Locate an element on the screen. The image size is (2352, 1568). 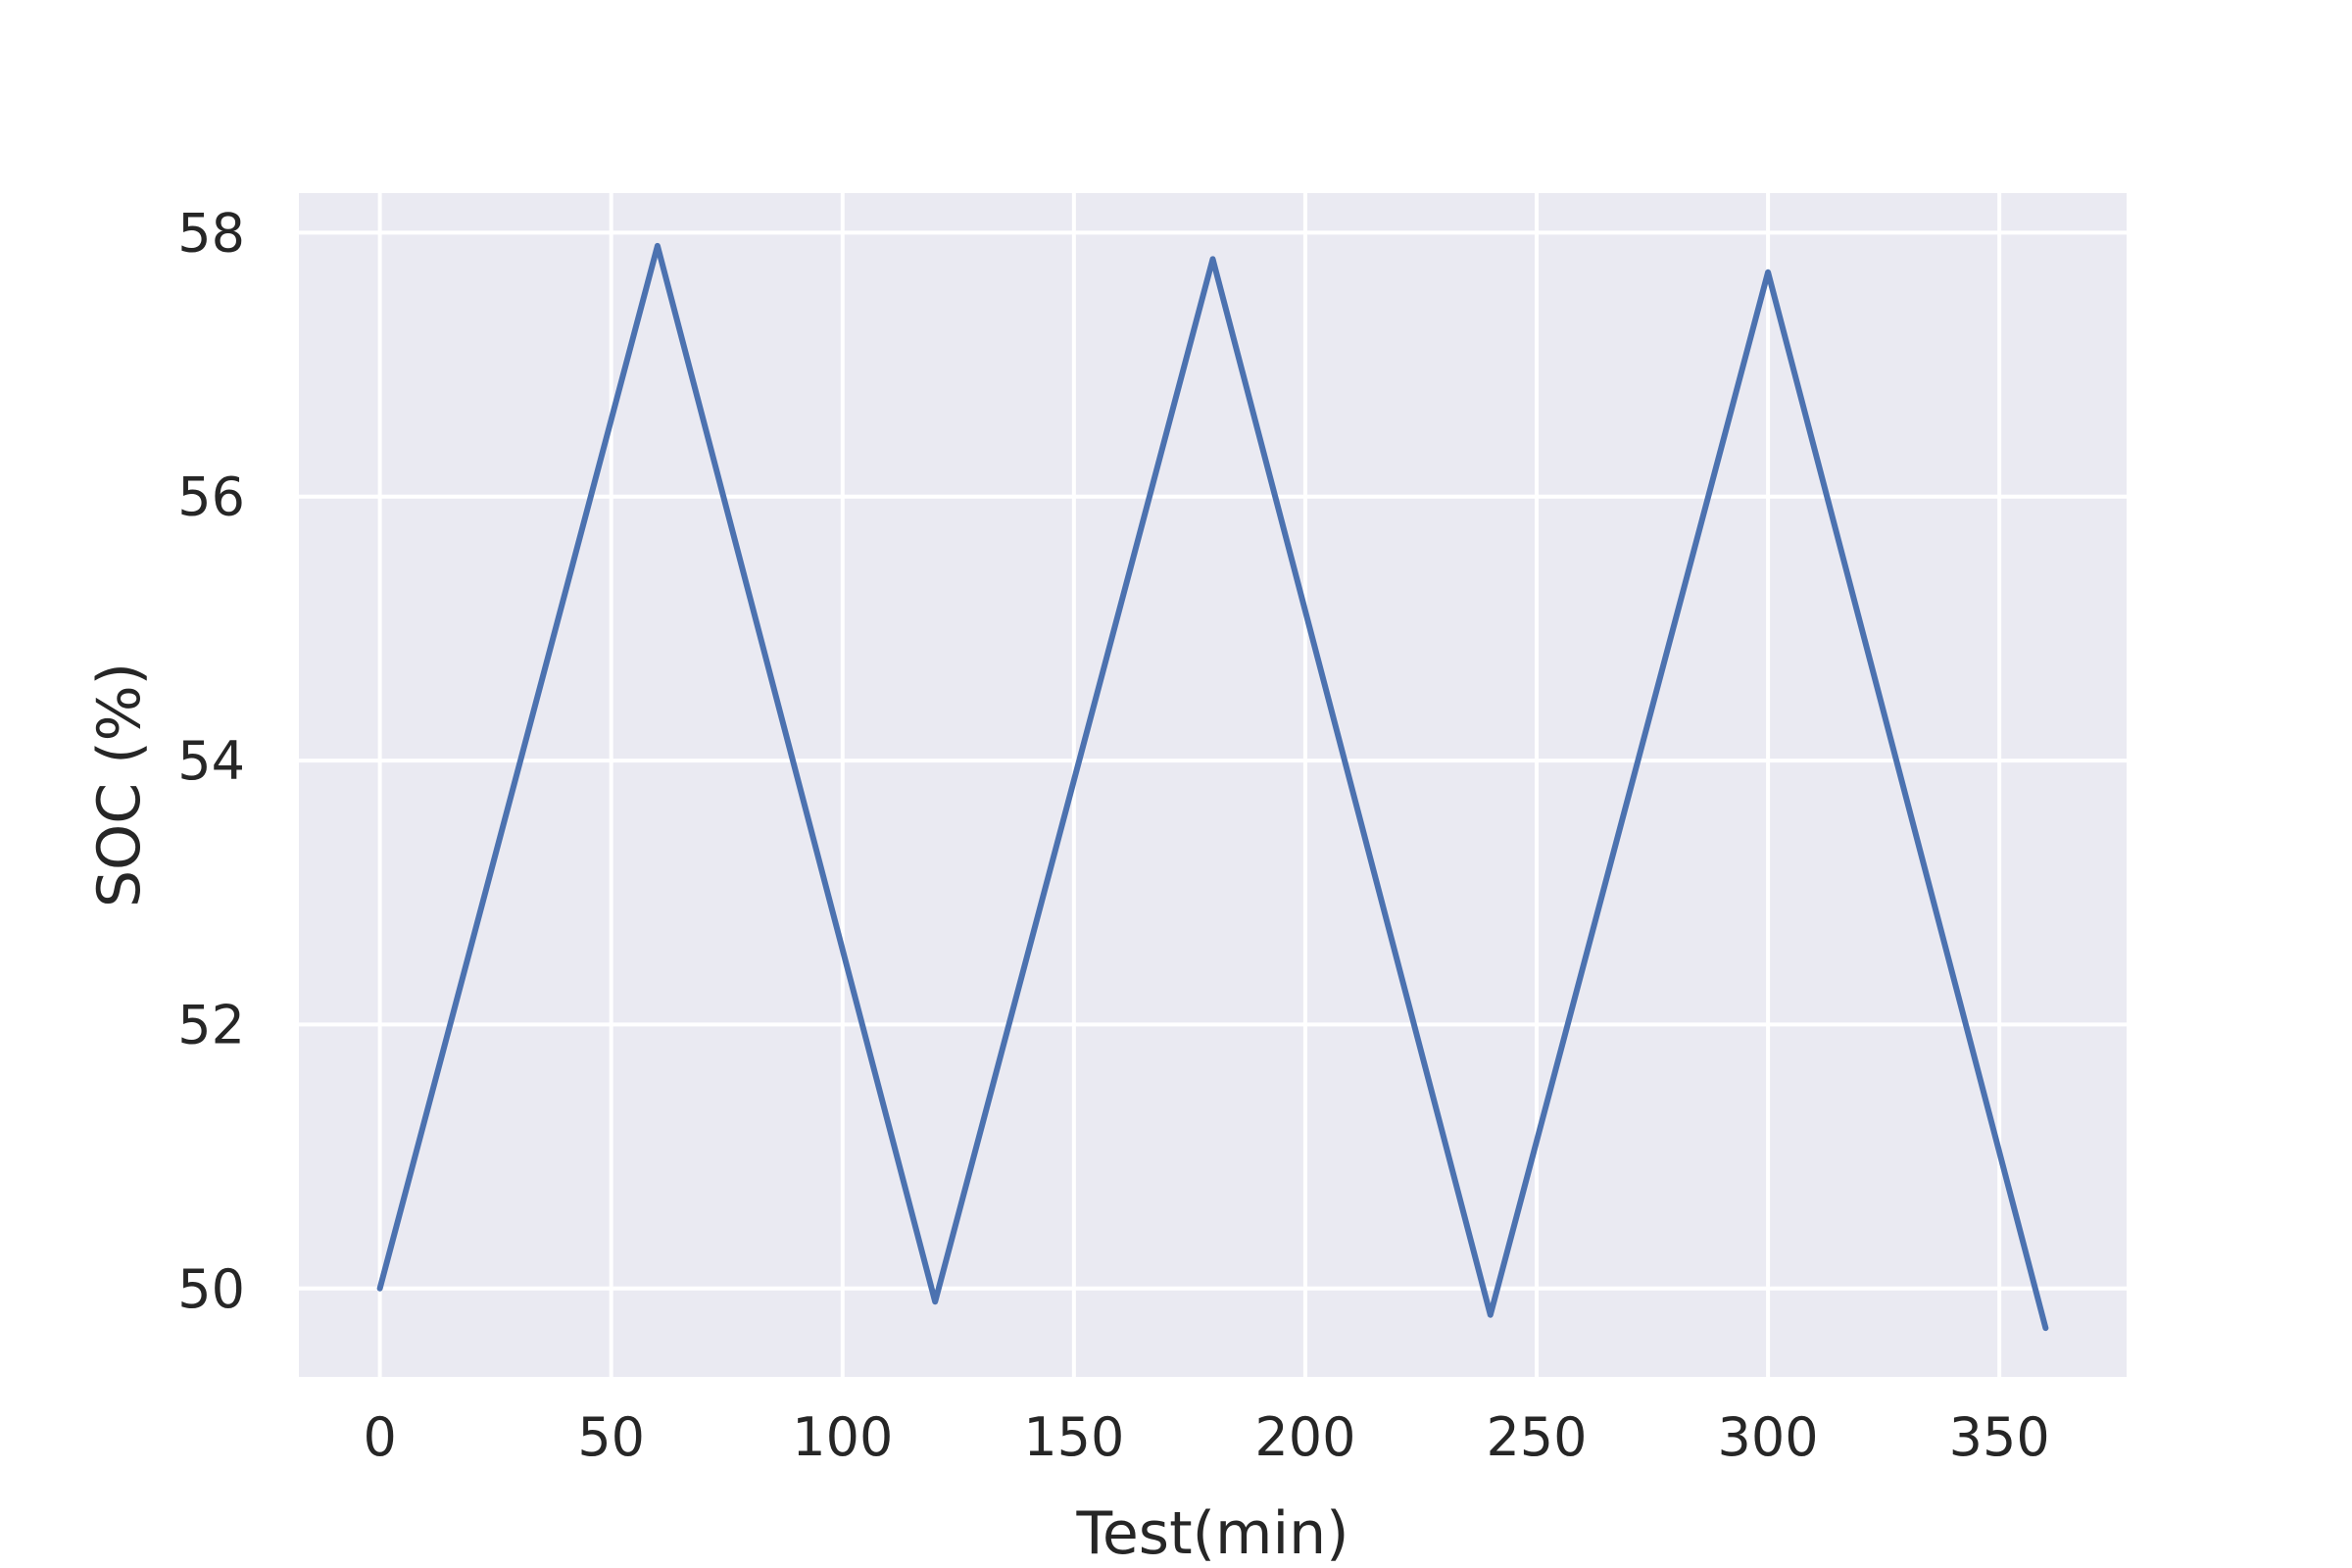
y-tick-labels: 50 52 54 56 58 is located at coordinates (211, 760).